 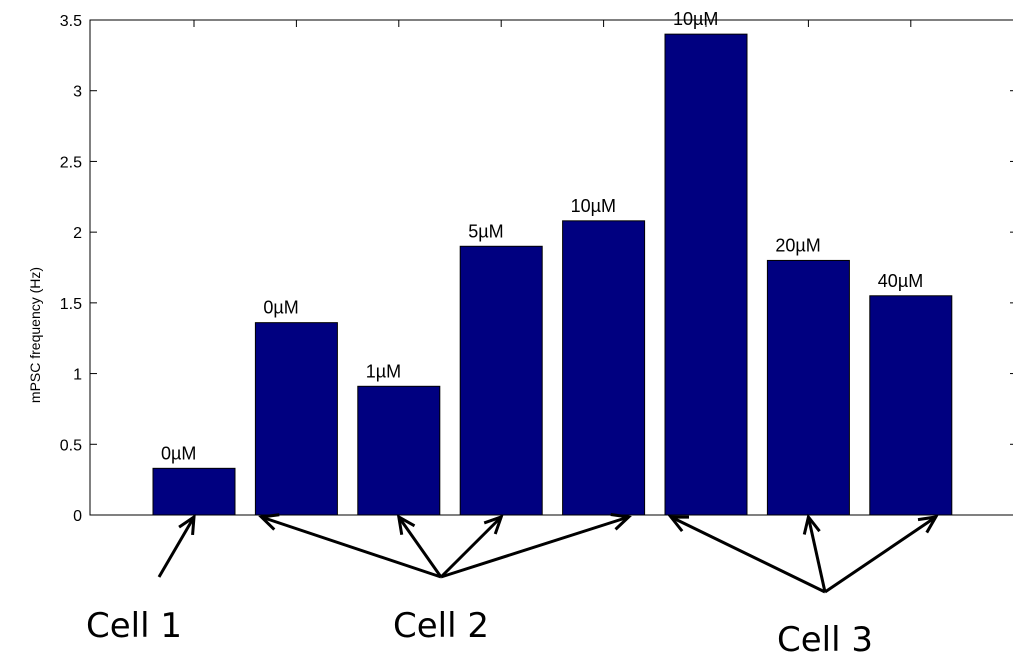 I want to click on y-tick-label: 0, so click(x=77, y=516).